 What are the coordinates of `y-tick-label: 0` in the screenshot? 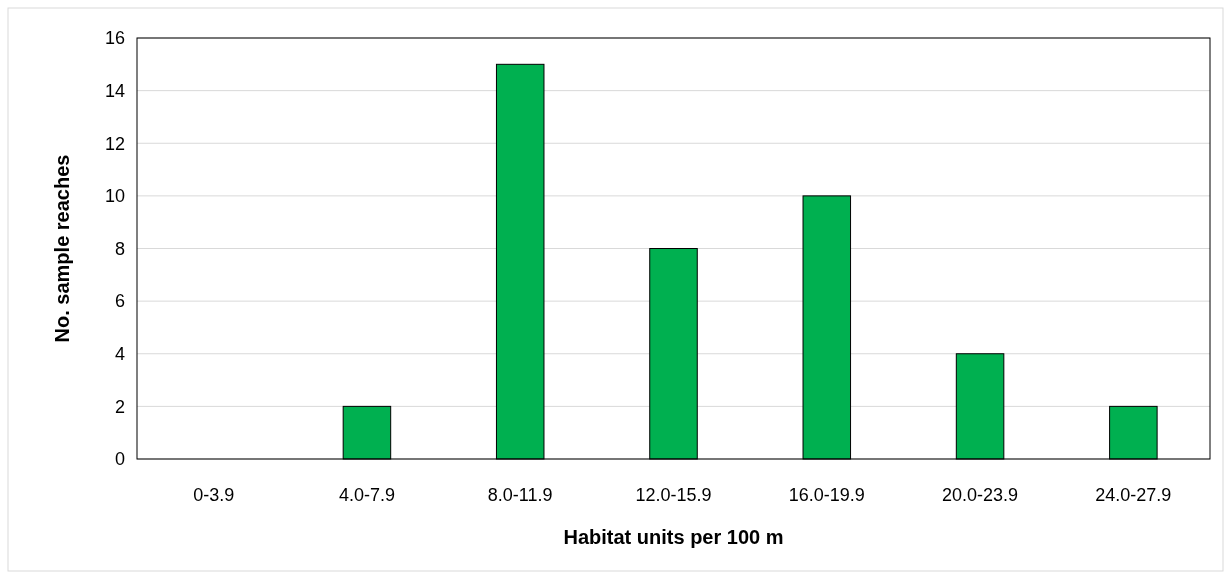 It's located at (119, 459).